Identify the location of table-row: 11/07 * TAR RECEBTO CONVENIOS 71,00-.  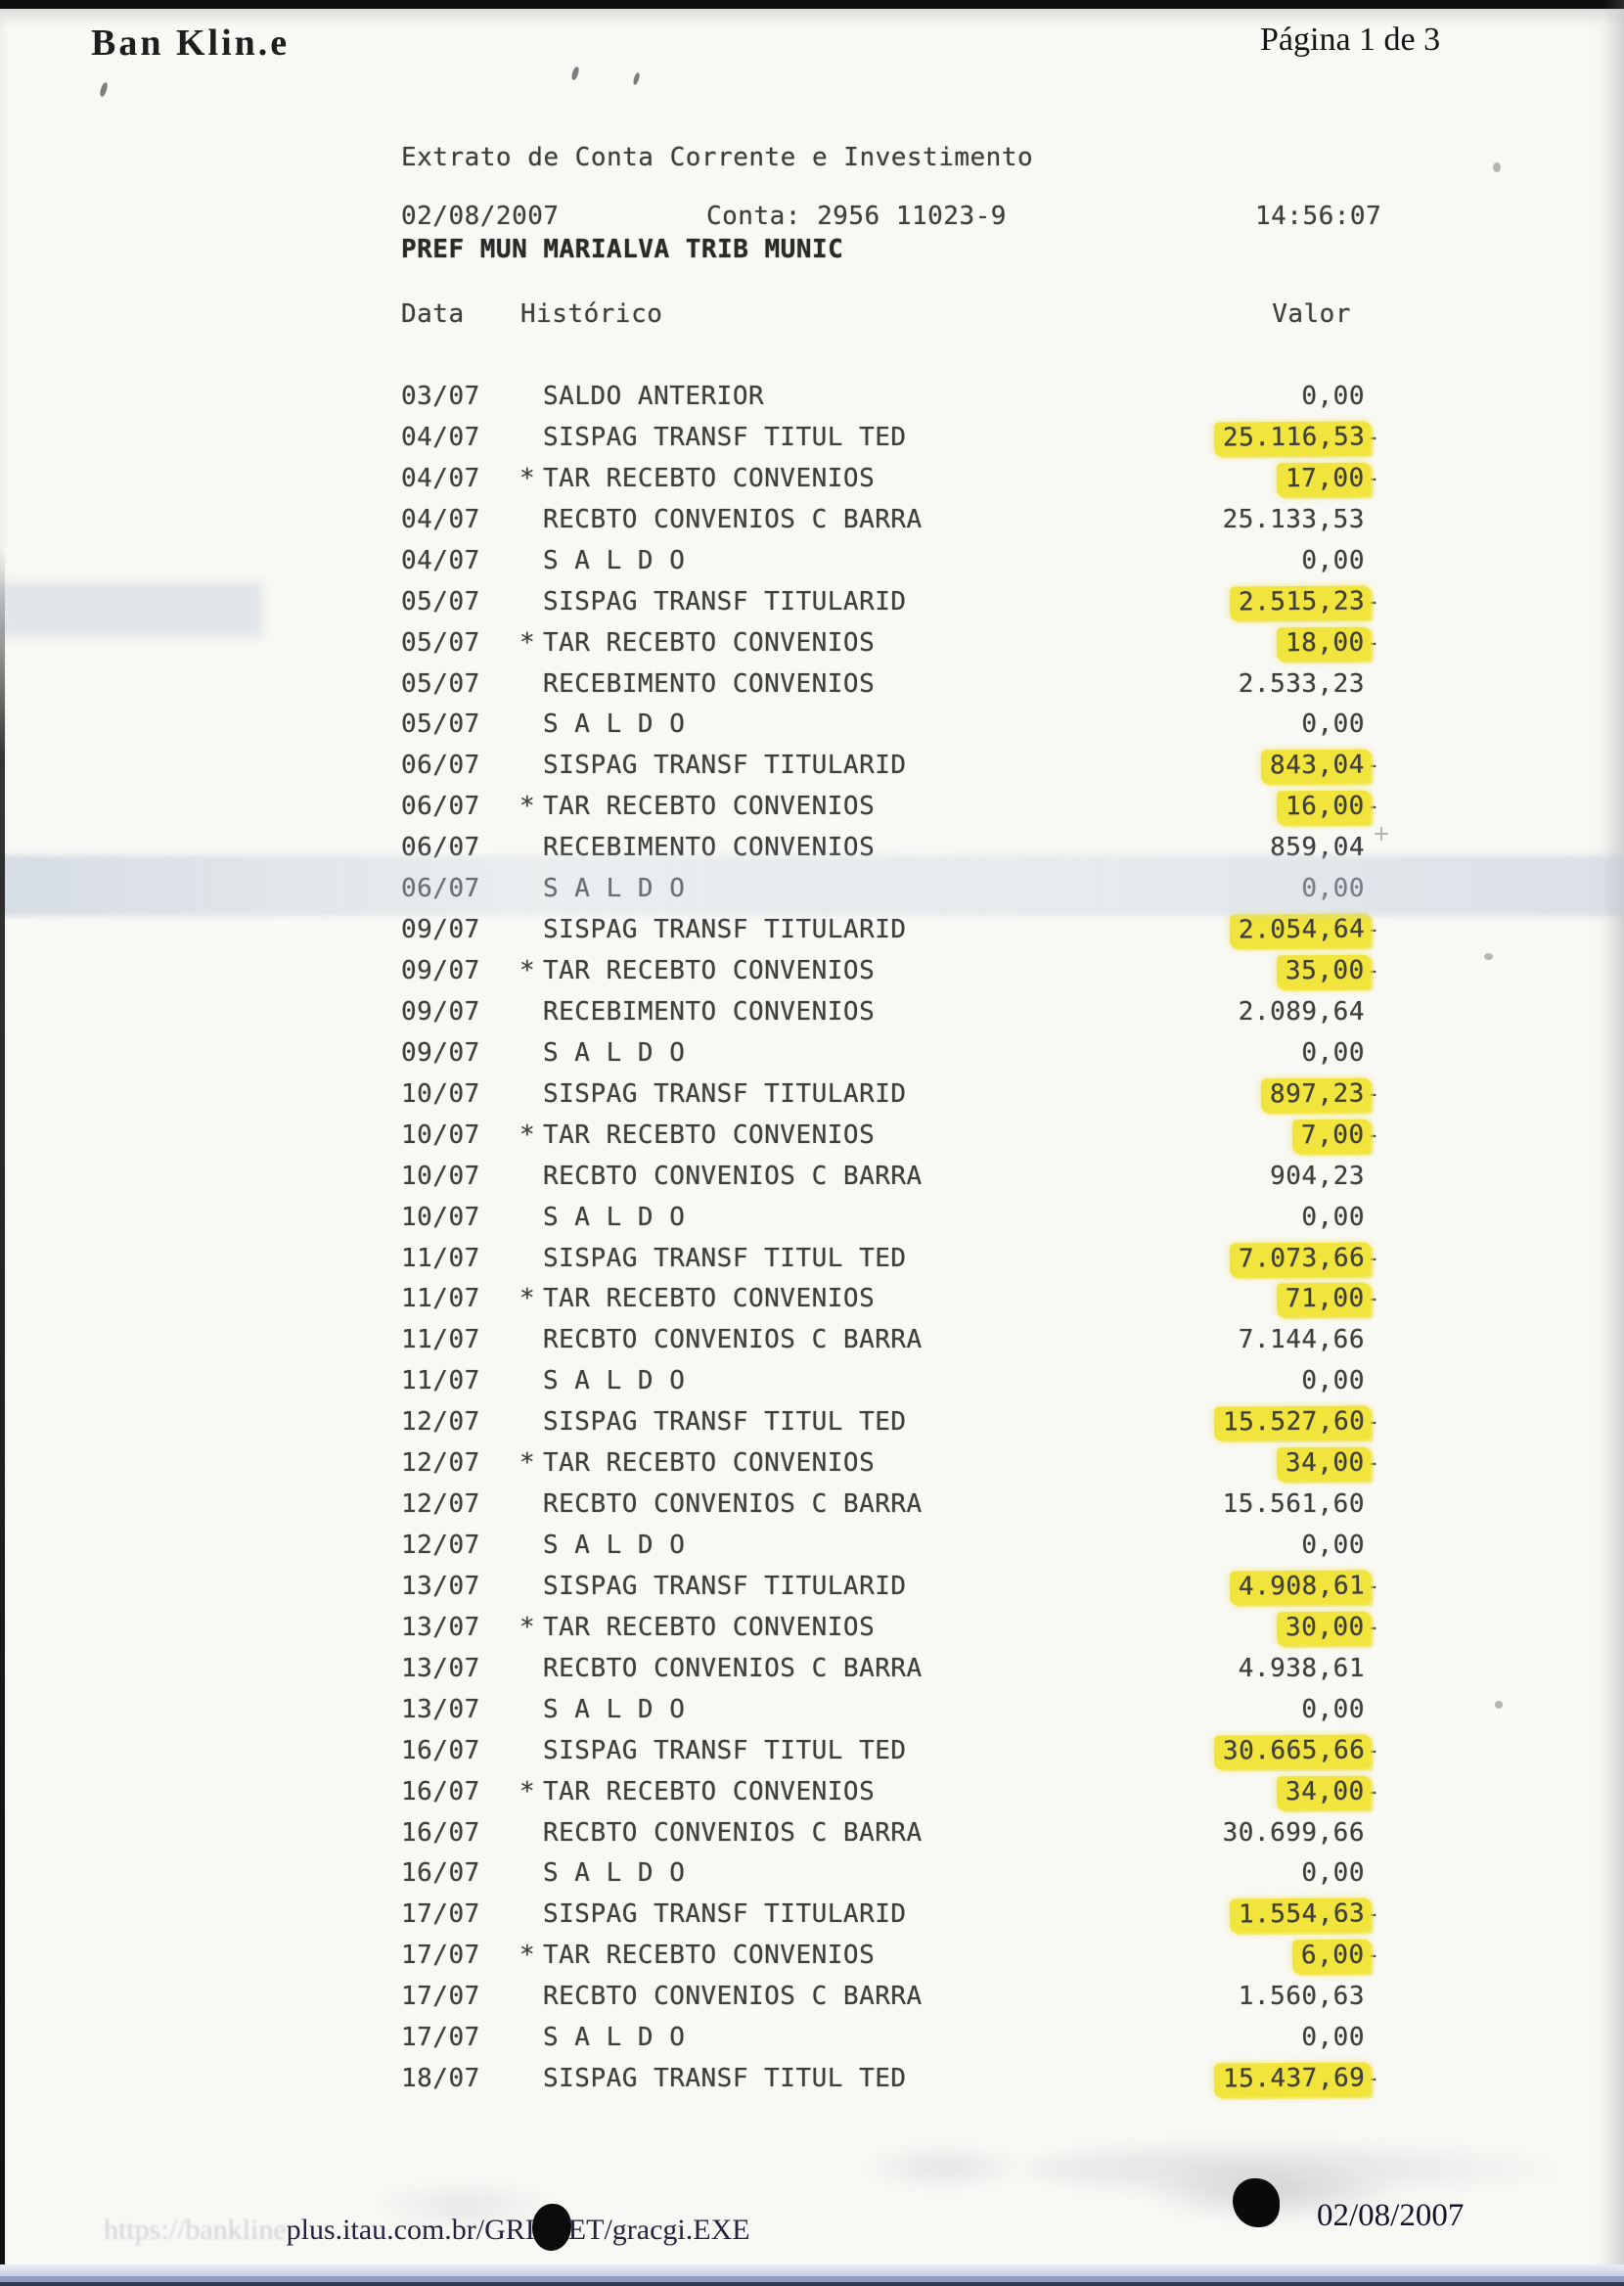
(812, 1300).